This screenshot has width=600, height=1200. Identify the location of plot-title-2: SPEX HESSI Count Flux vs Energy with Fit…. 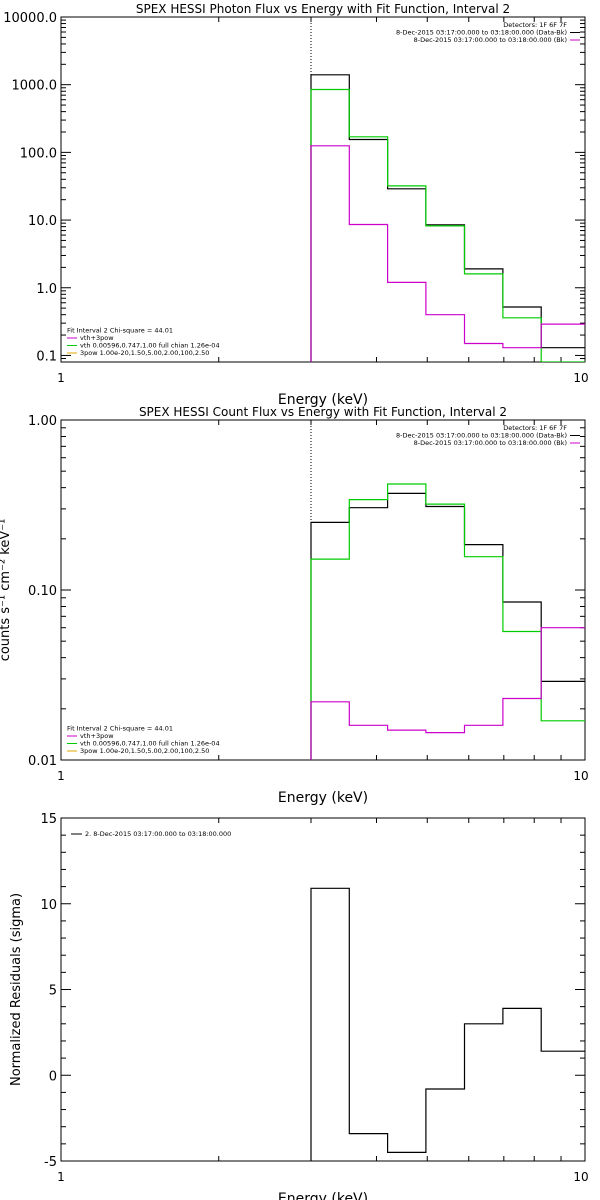
(323, 412).